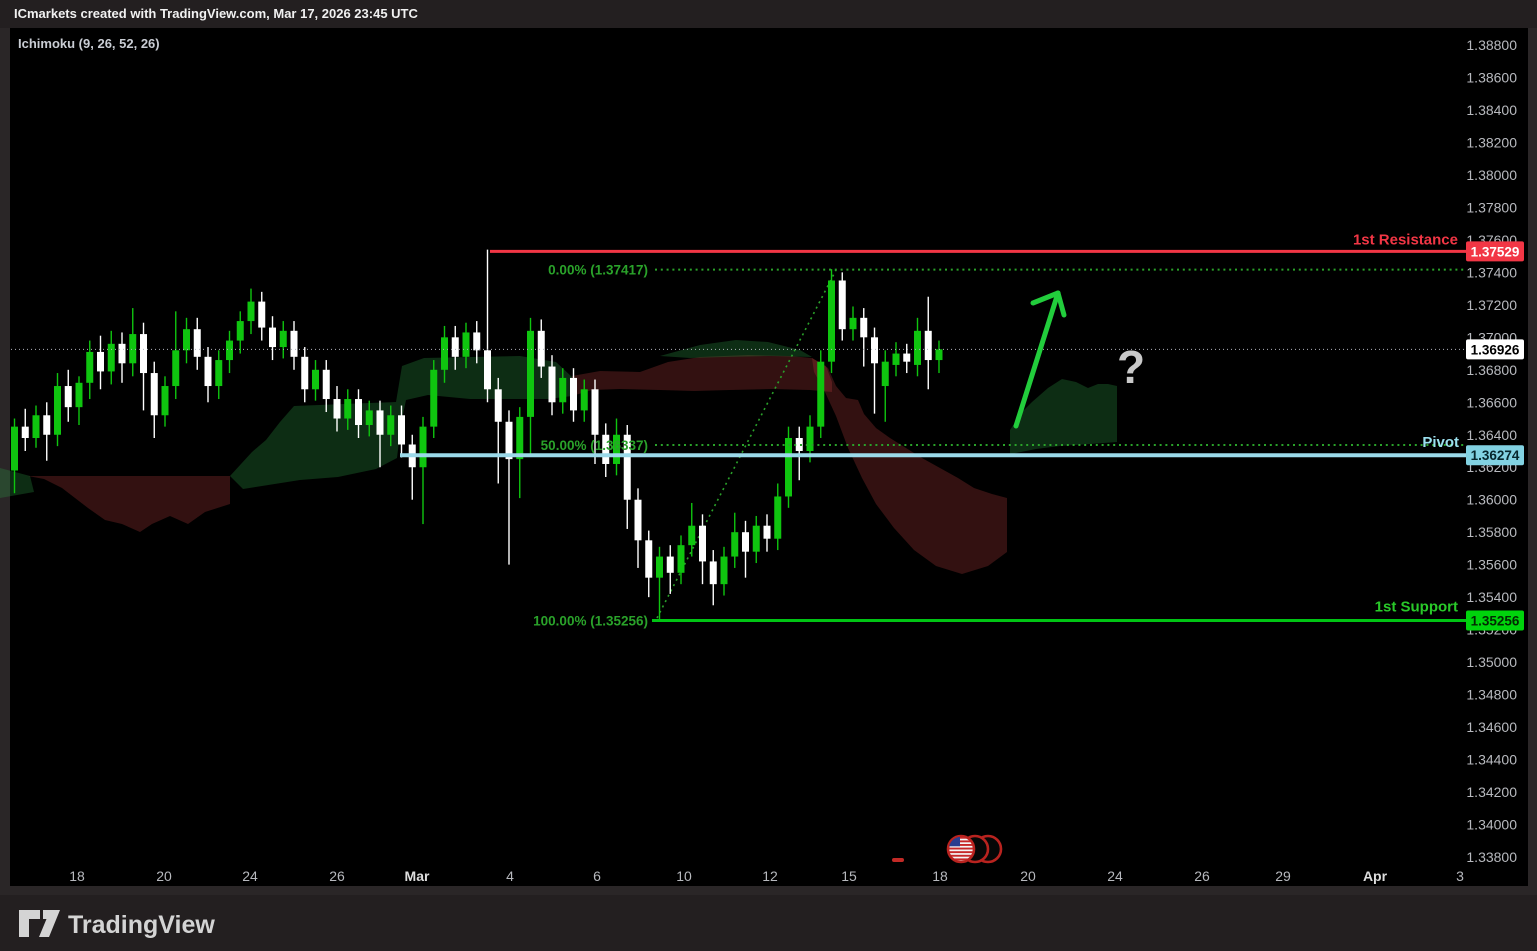 This screenshot has width=1537, height=951. What do you see at coordinates (1131, 367) in the screenshot?
I see `question-mark-annotation: ?` at bounding box center [1131, 367].